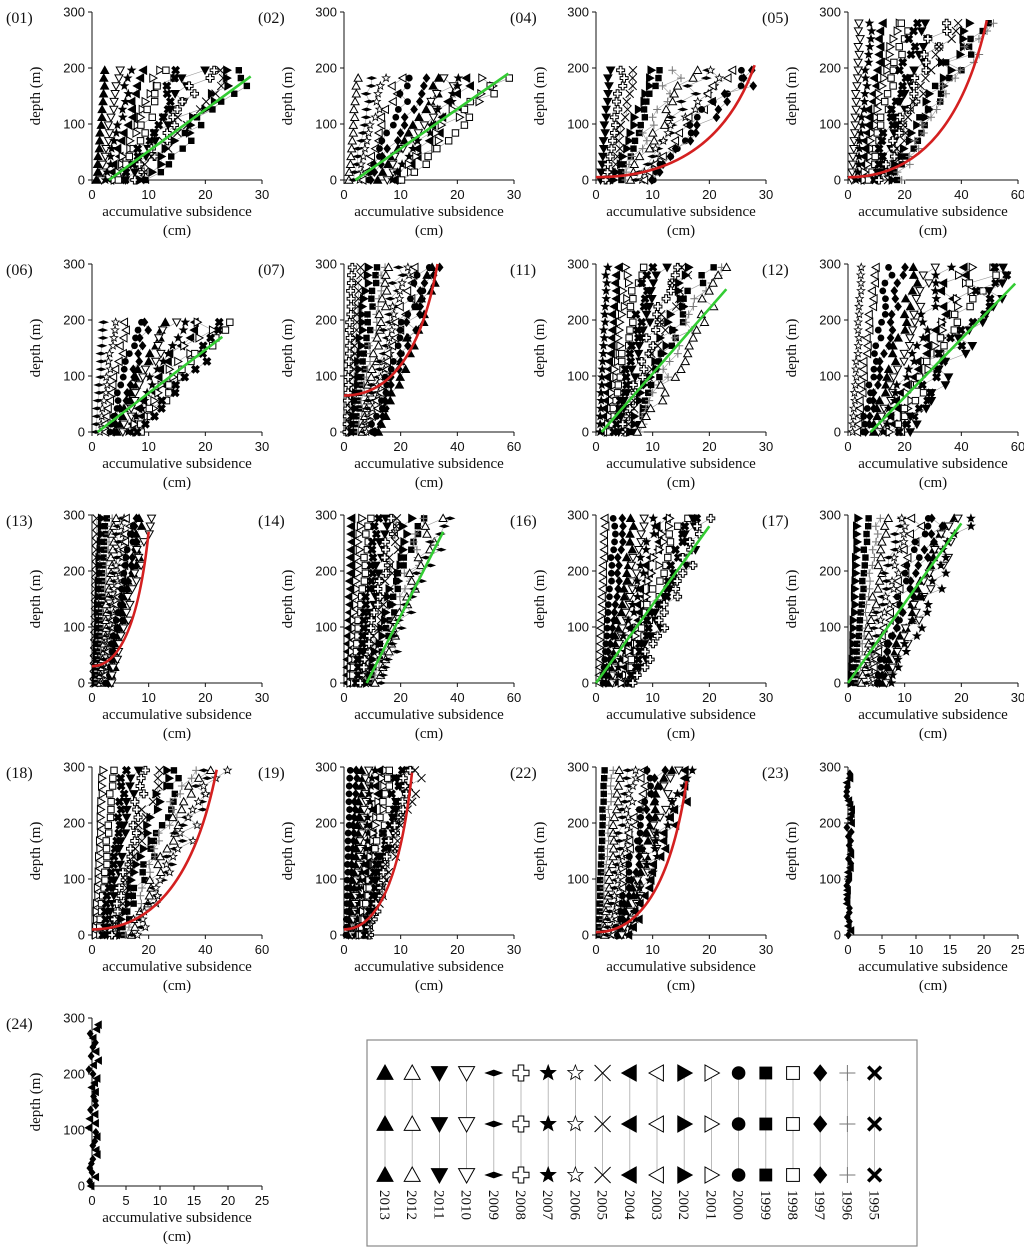 The image size is (1024, 1251). What do you see at coordinates (575, 1174) in the screenshot?
I see `legend-marker` at bounding box center [575, 1174].